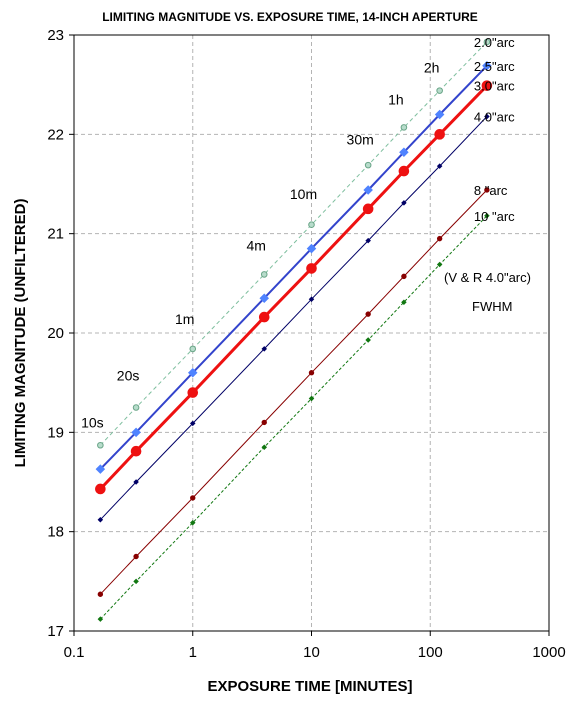  I want to click on y-axis-title: LIMITING MAGNITUDE (UNFILTERED), so click(20, 333).